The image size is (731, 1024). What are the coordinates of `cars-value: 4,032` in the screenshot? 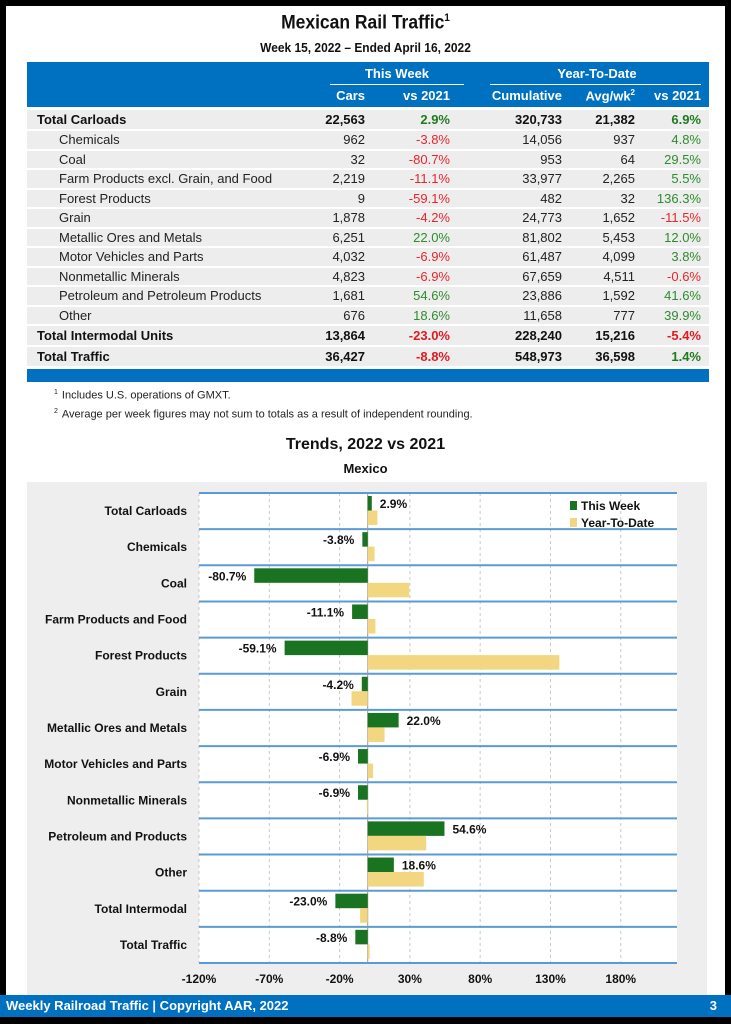 It's located at (348, 256).